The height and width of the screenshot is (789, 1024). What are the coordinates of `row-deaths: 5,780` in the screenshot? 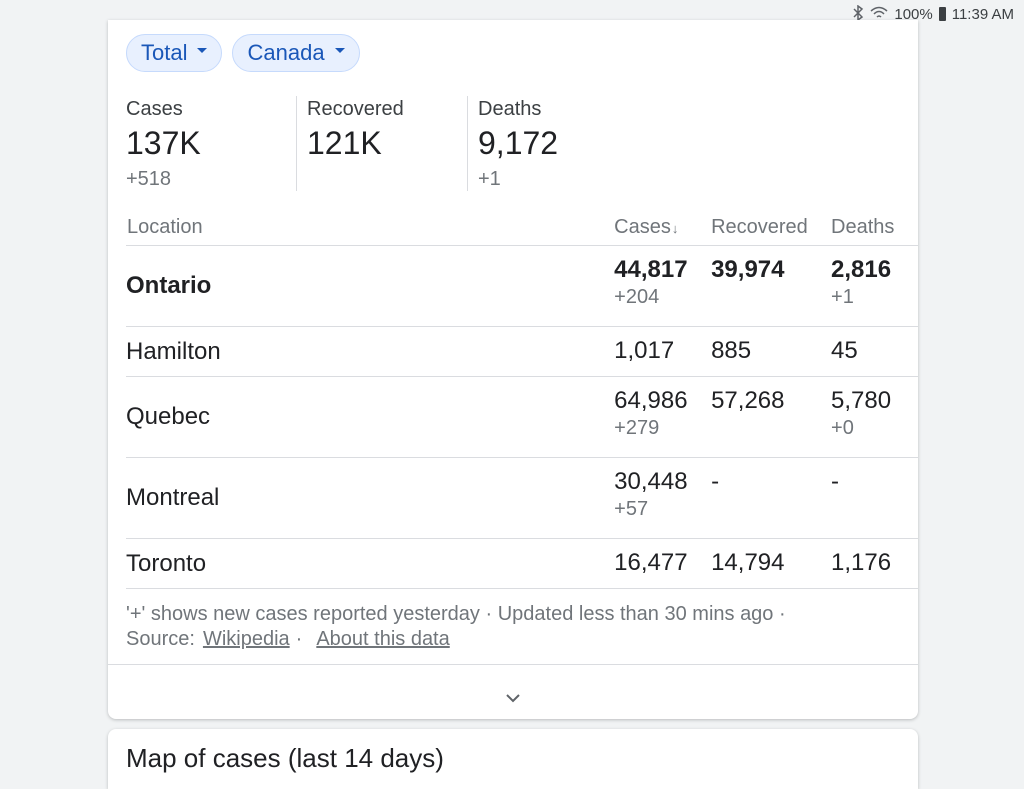 It's located at (861, 400).